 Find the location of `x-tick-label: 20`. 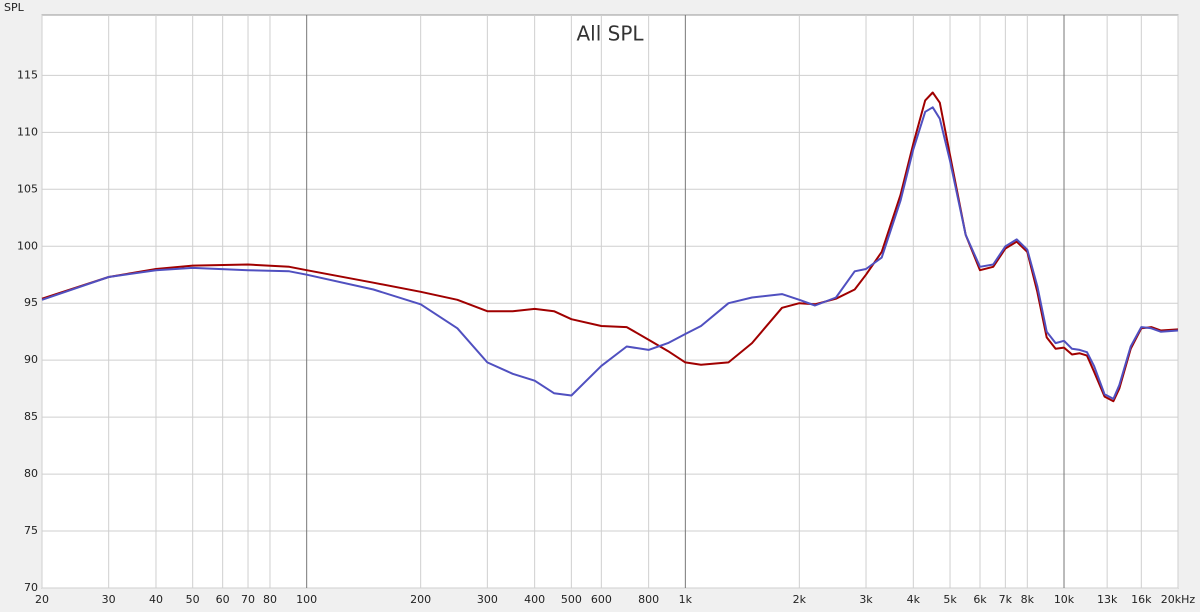

x-tick-label: 20 is located at coordinates (42, 599).